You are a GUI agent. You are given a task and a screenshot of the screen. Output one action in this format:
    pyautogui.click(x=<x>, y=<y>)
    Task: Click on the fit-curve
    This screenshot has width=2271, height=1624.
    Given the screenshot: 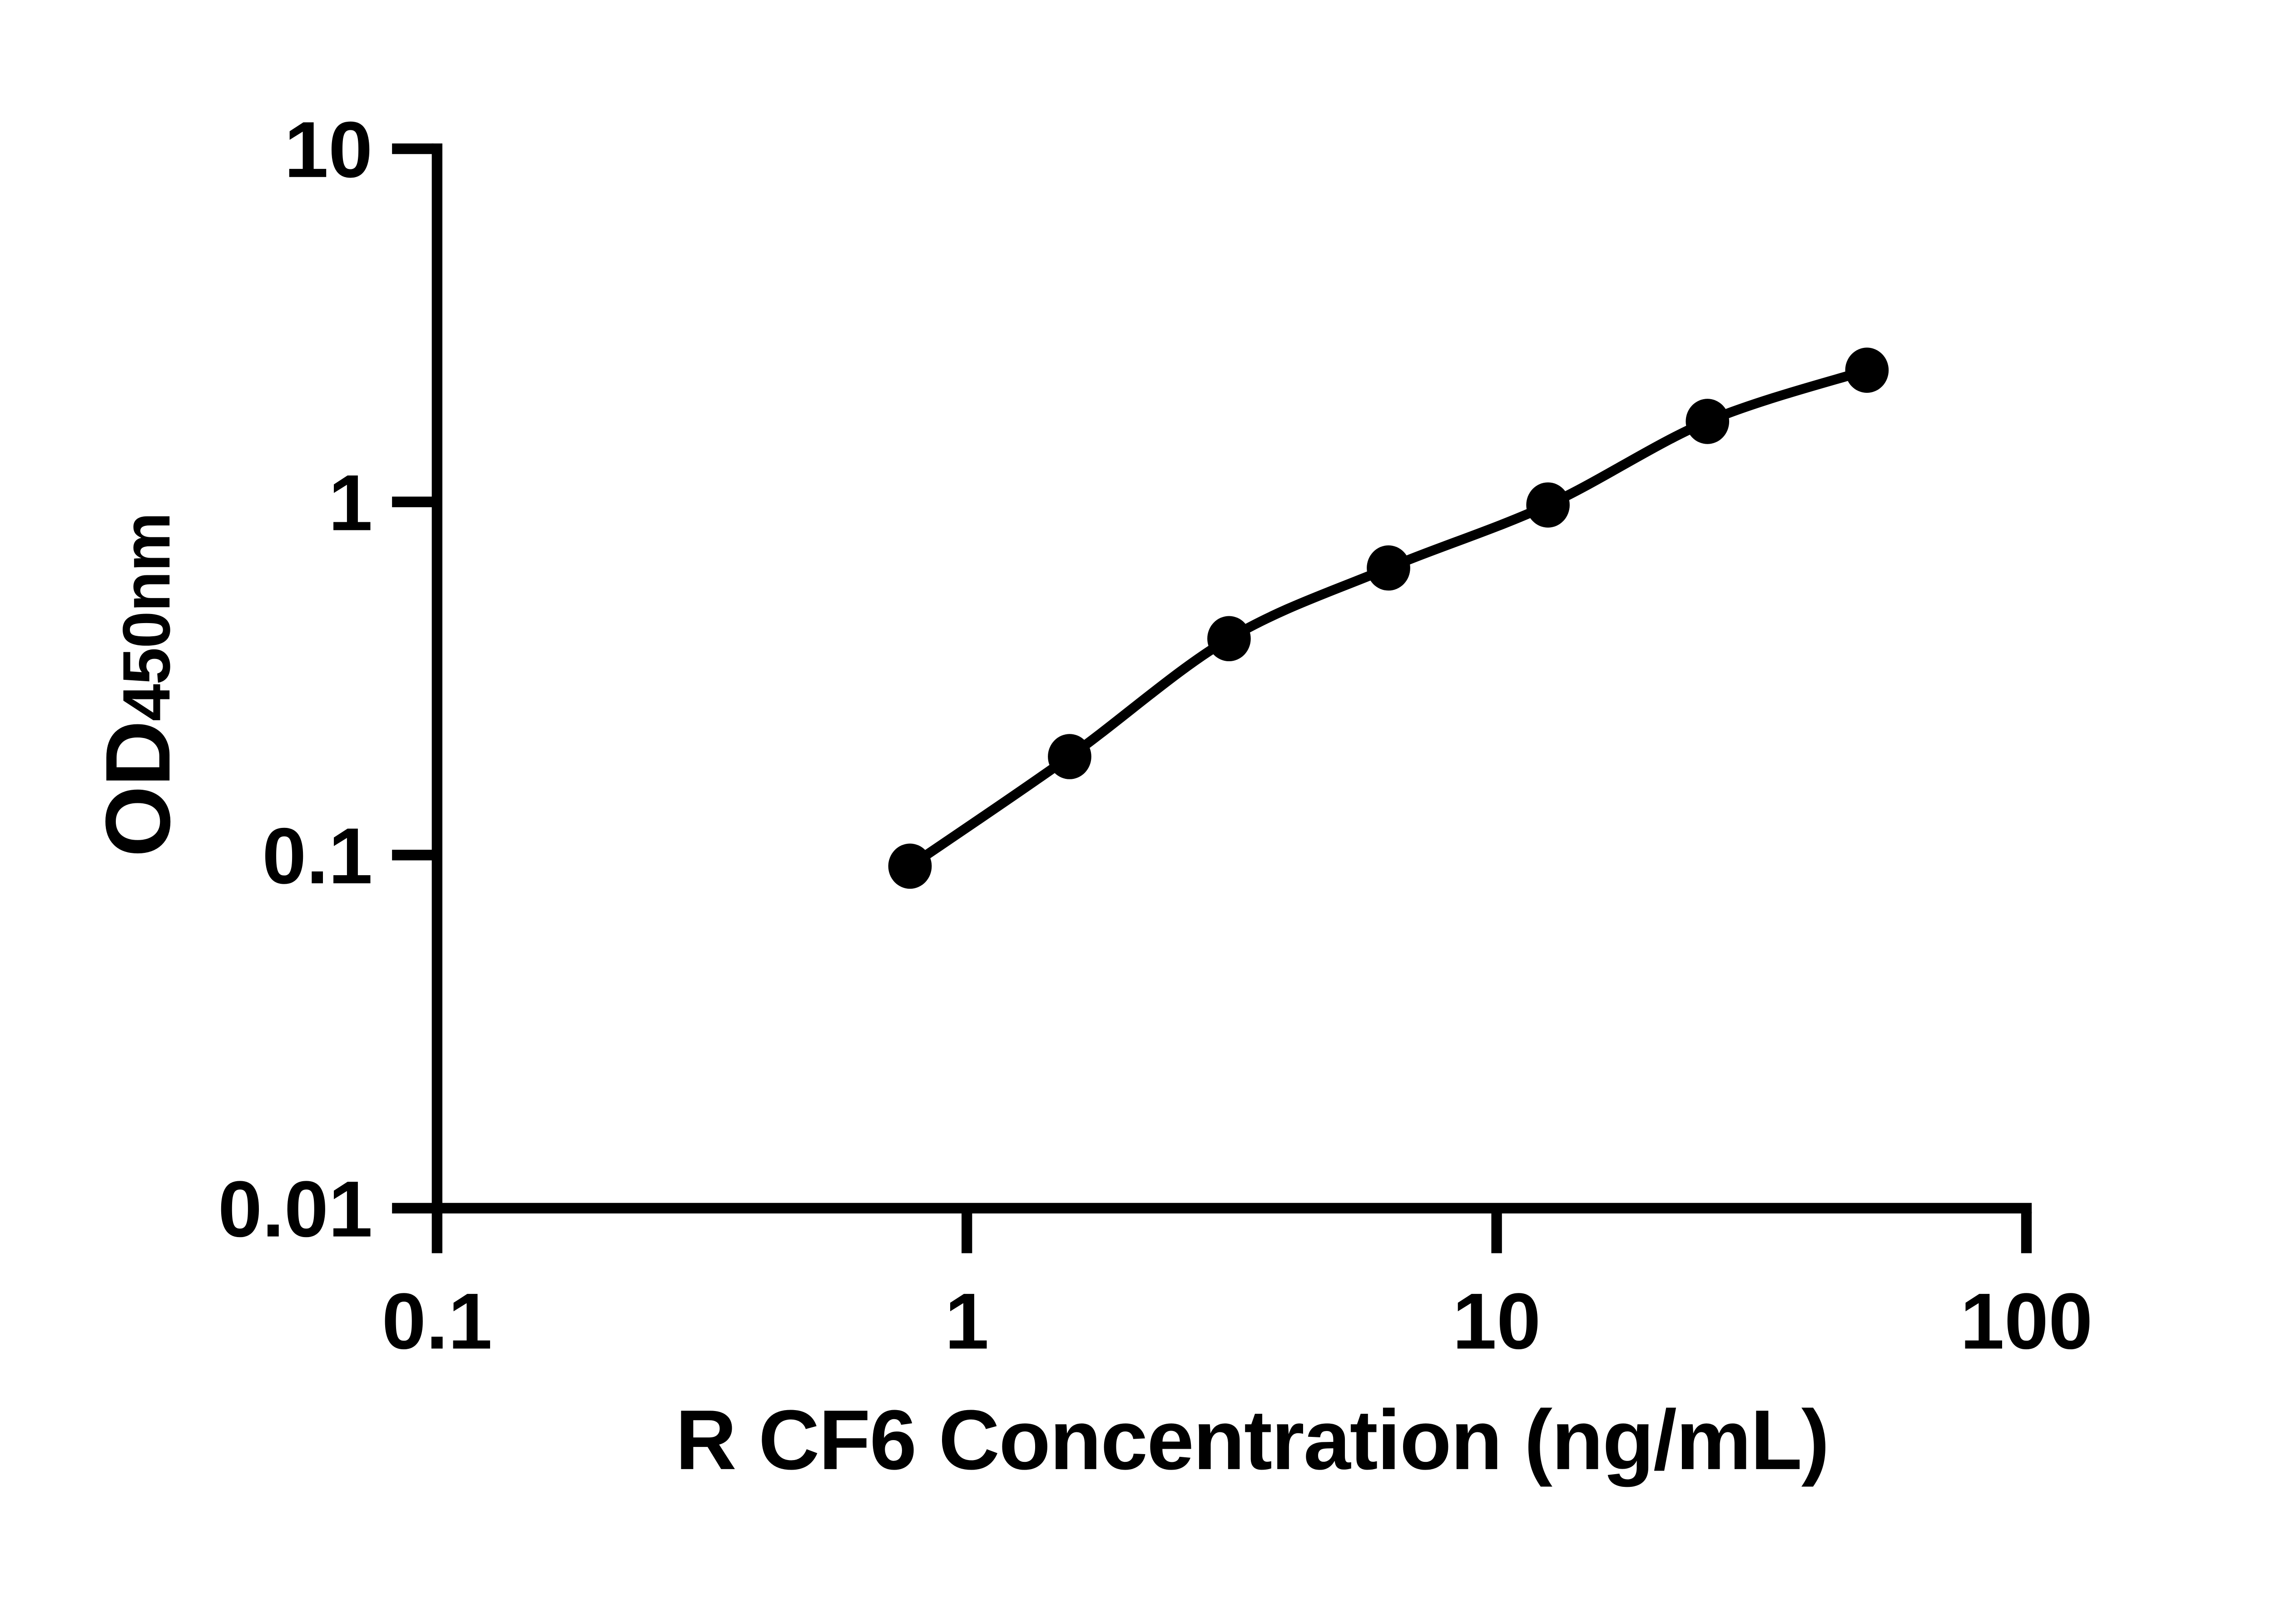 What is the action you would take?
    pyautogui.click(x=1388, y=618)
    